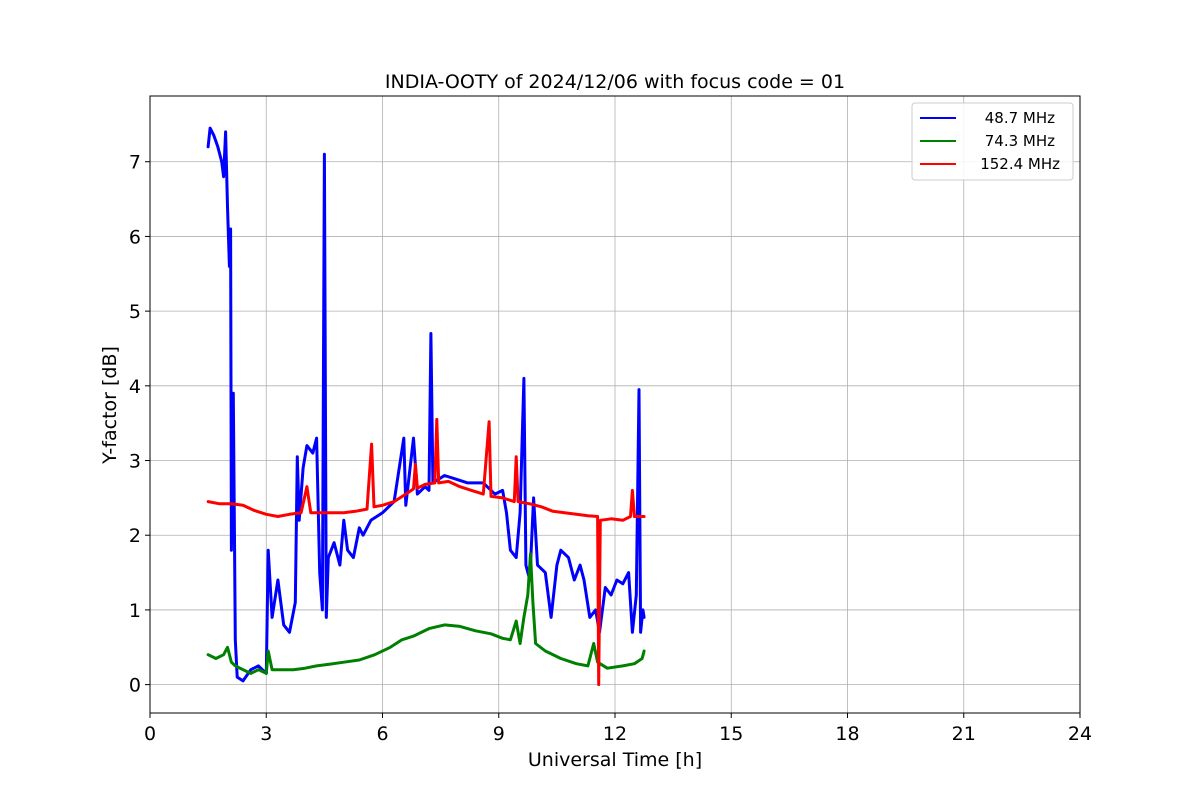 The width and height of the screenshot is (1200, 800). Describe the element at coordinates (499, 734) in the screenshot. I see `x-tick-label: 9` at that location.